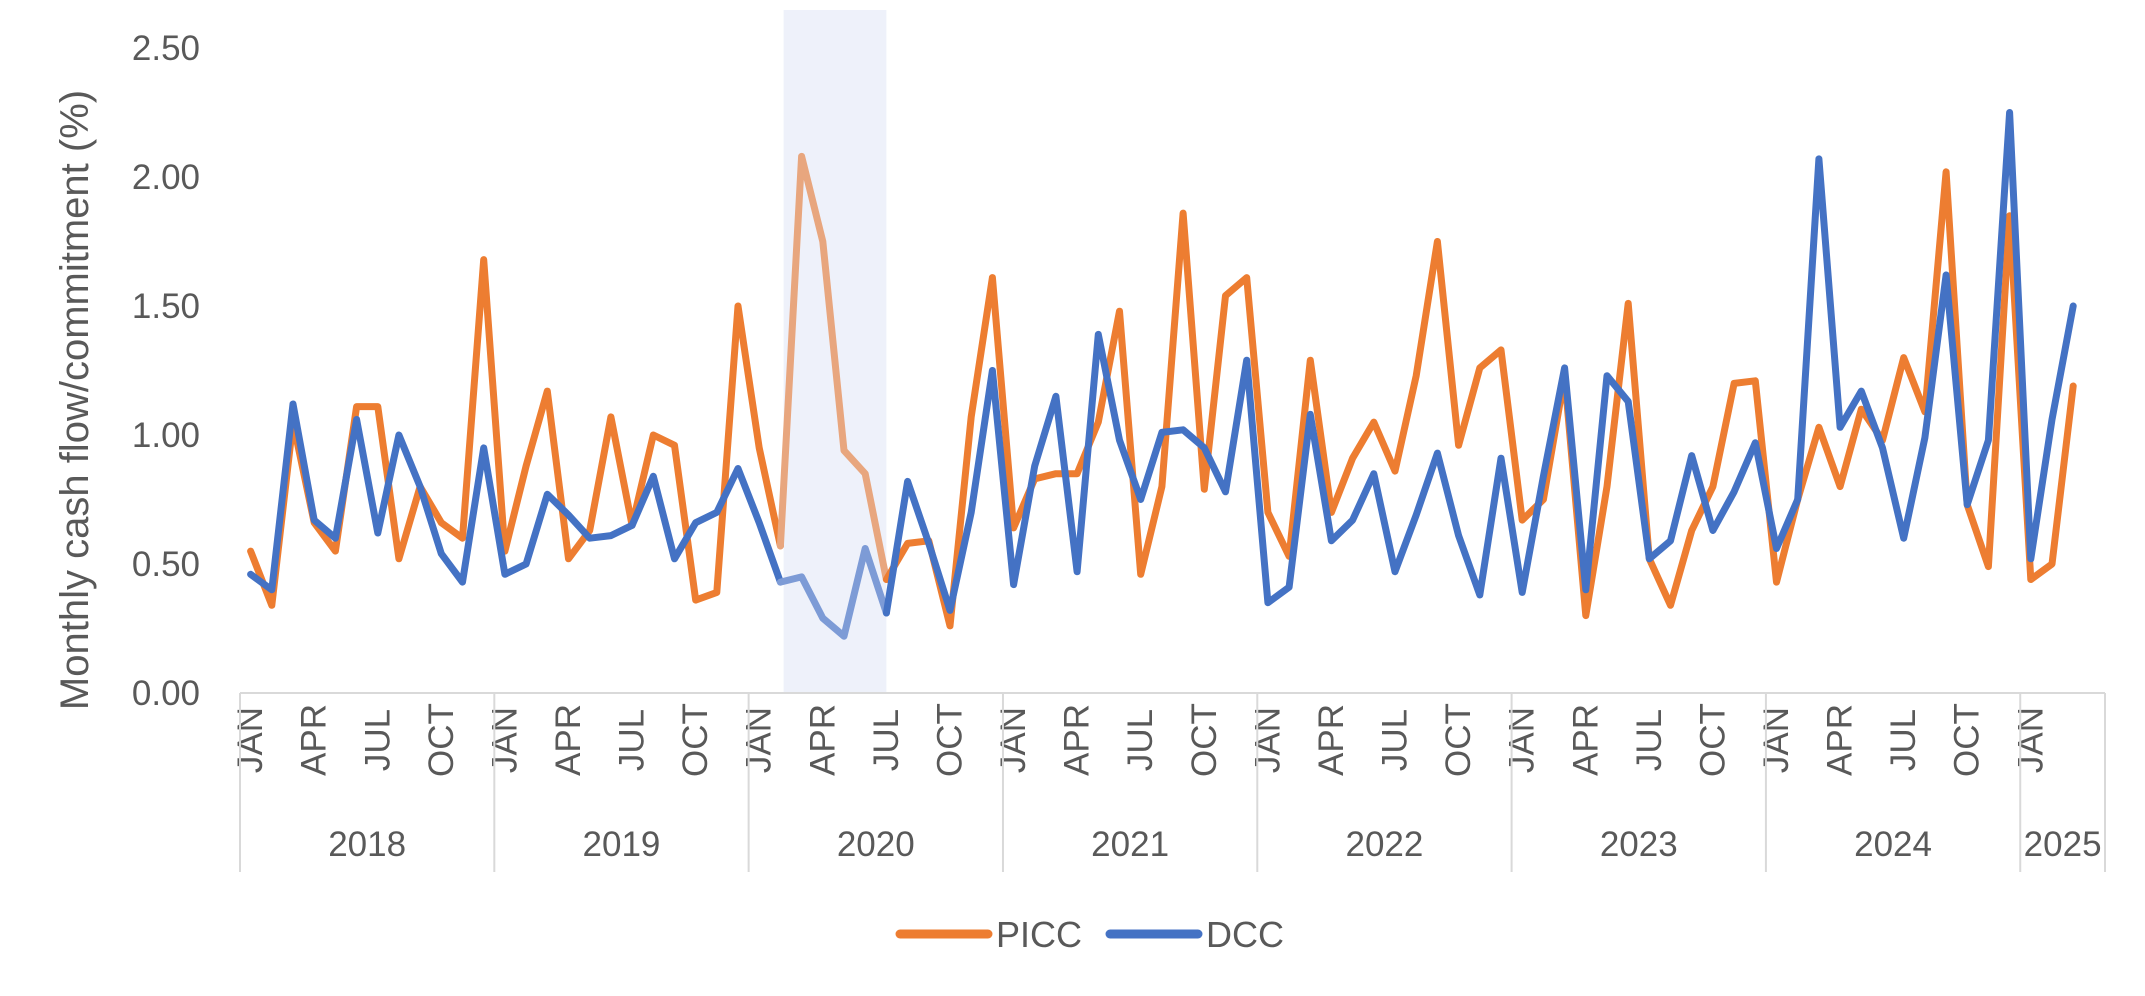 The height and width of the screenshot is (996, 2145). Describe the element at coordinates (2063, 844) in the screenshot. I see `x-year-label: 2025` at that location.